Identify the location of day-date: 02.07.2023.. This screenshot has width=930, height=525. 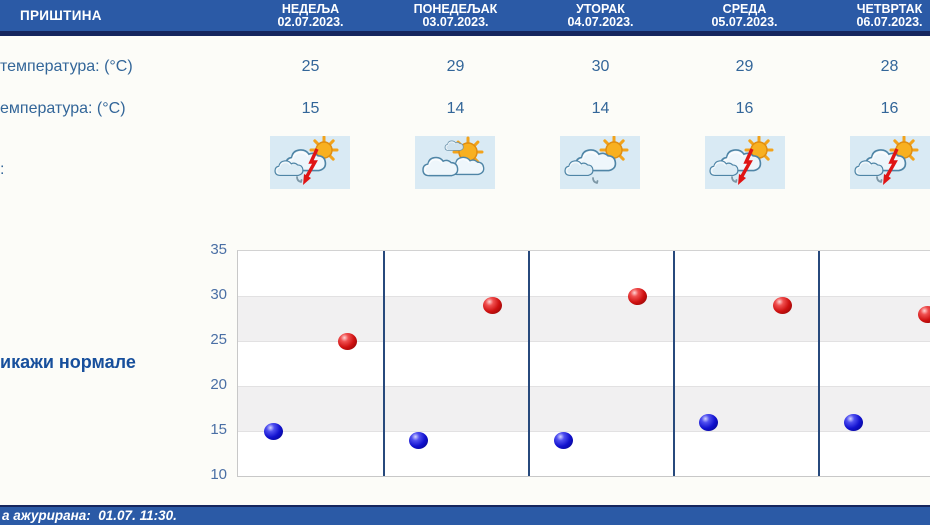
(310, 22).